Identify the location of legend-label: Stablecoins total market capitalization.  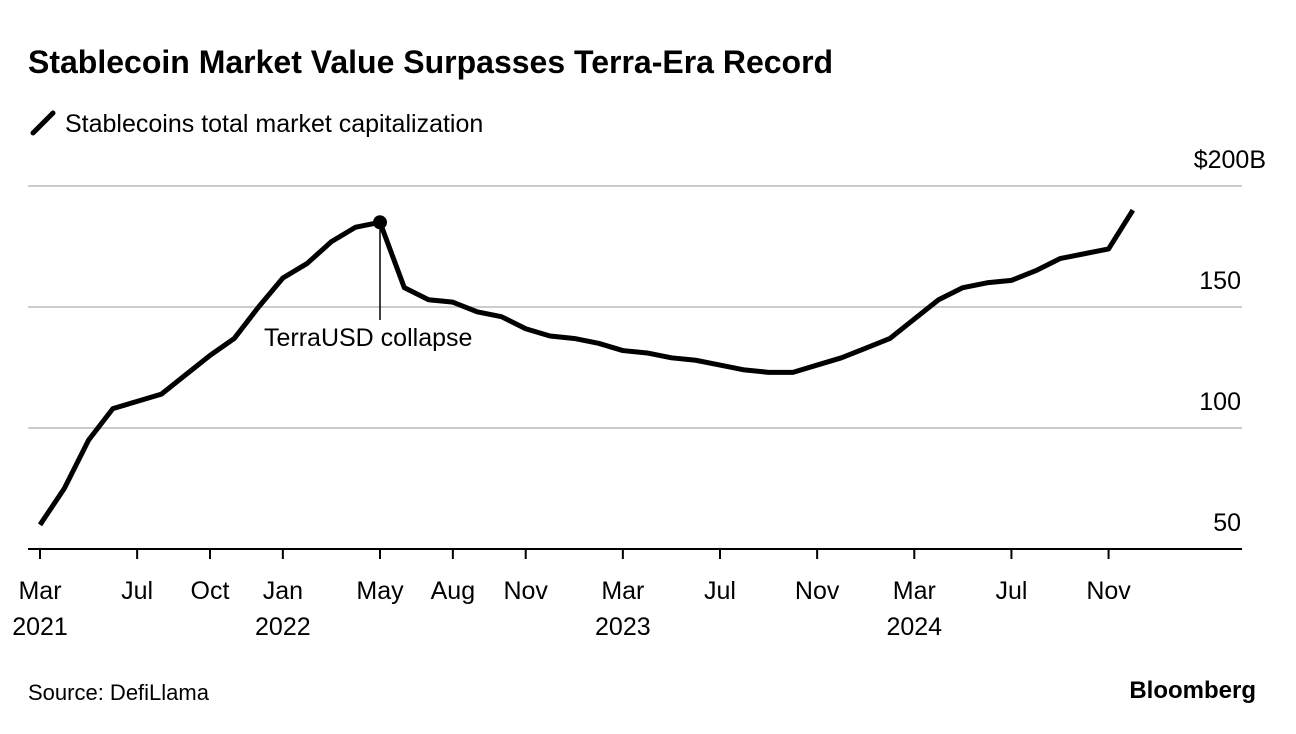
(274, 124).